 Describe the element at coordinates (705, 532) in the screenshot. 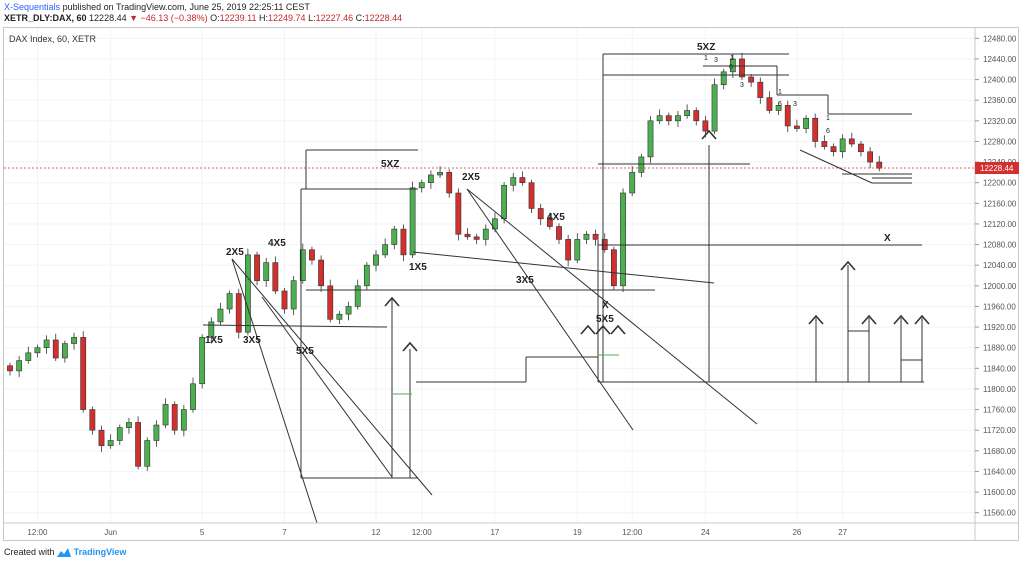

I see `x-tick-label: 24` at that location.